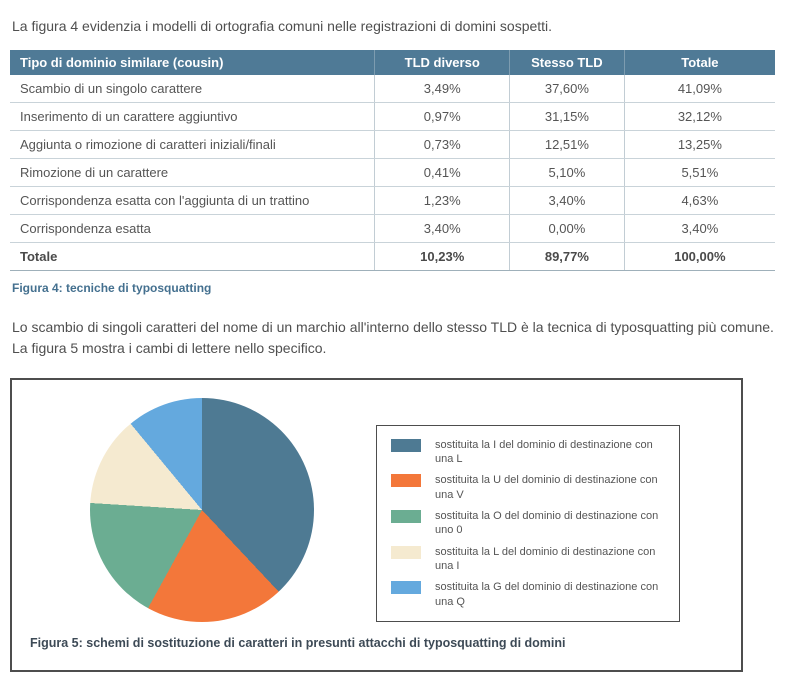  What do you see at coordinates (192, 117) in the screenshot?
I see `table-cell: Inserimento di un carattere aggiuntivo` at bounding box center [192, 117].